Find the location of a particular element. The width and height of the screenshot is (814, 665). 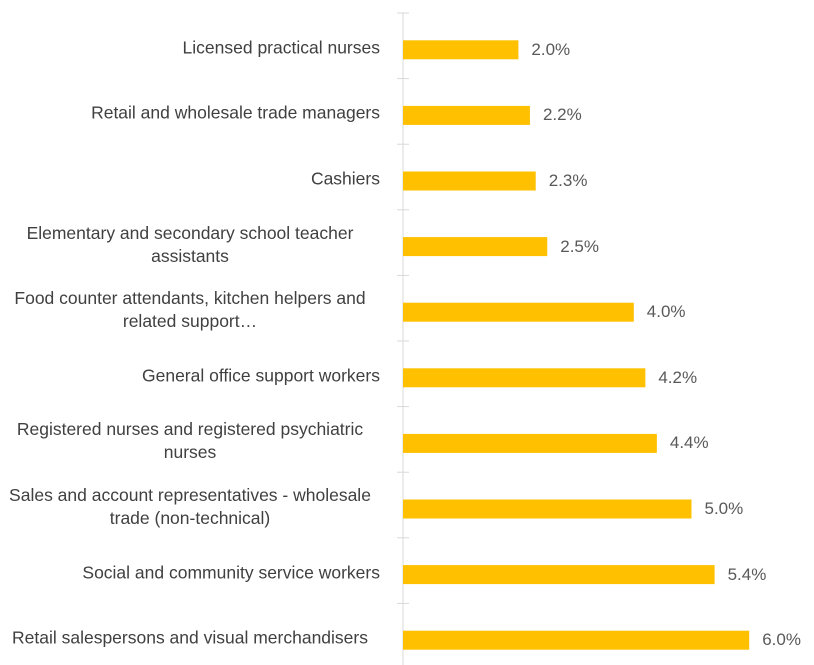

value-label: 2.5% is located at coordinates (579, 246).